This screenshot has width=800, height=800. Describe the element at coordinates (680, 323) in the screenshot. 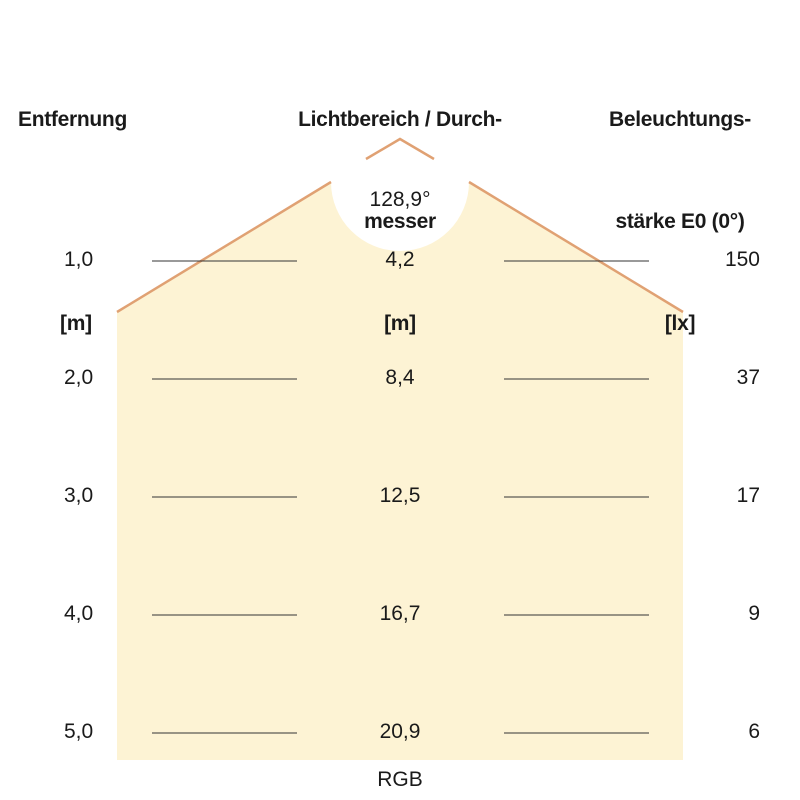

I see `illuminance-header-unit: [lx]` at that location.